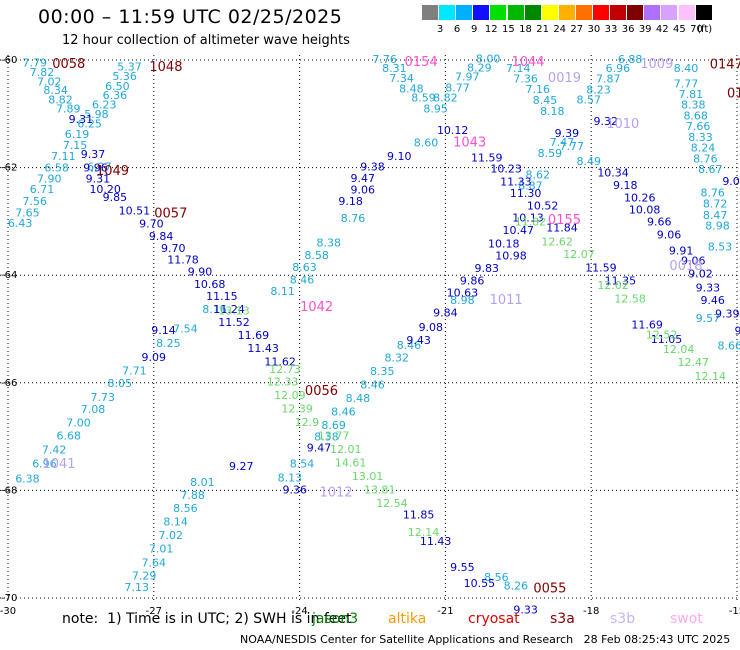 The width and height of the screenshot is (740, 650). I want to click on wave-height-value: 6.27, so click(99, 167).